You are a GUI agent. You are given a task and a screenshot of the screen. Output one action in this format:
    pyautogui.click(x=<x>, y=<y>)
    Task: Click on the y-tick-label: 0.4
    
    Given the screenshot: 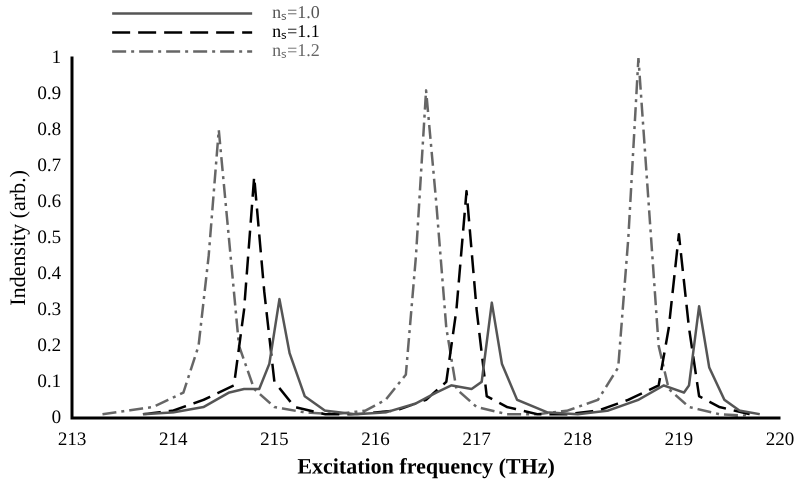 What is the action you would take?
    pyautogui.click(x=49, y=273)
    